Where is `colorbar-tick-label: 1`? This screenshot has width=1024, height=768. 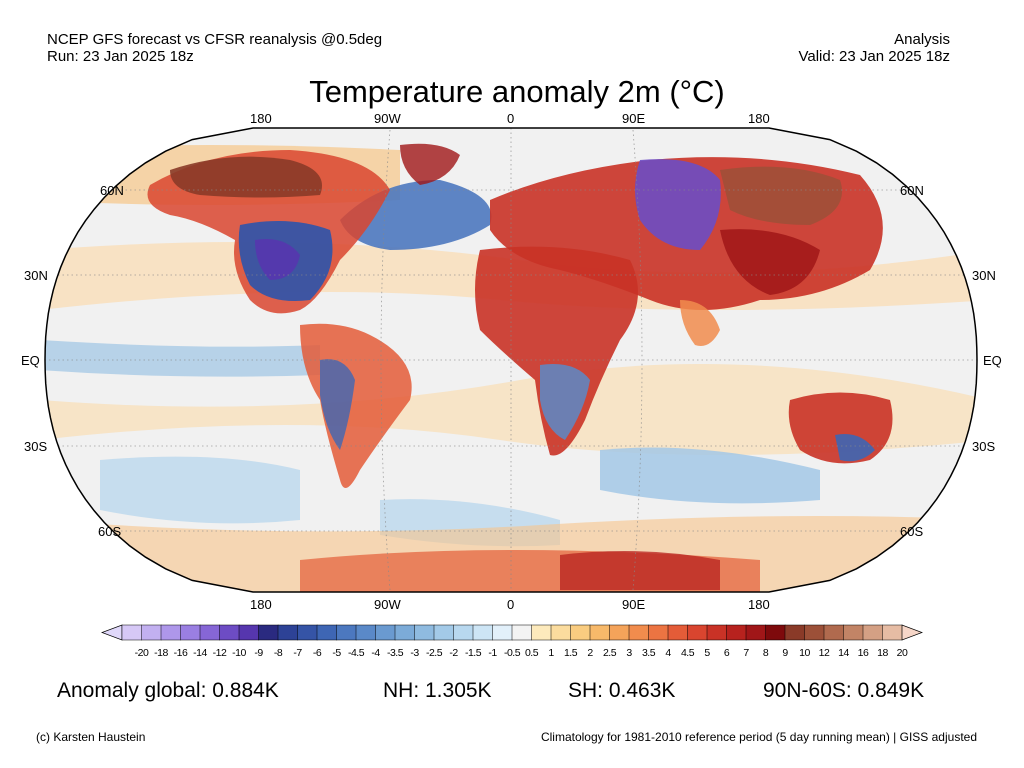
colorbar-tick-label: 1 is located at coordinates (551, 653).